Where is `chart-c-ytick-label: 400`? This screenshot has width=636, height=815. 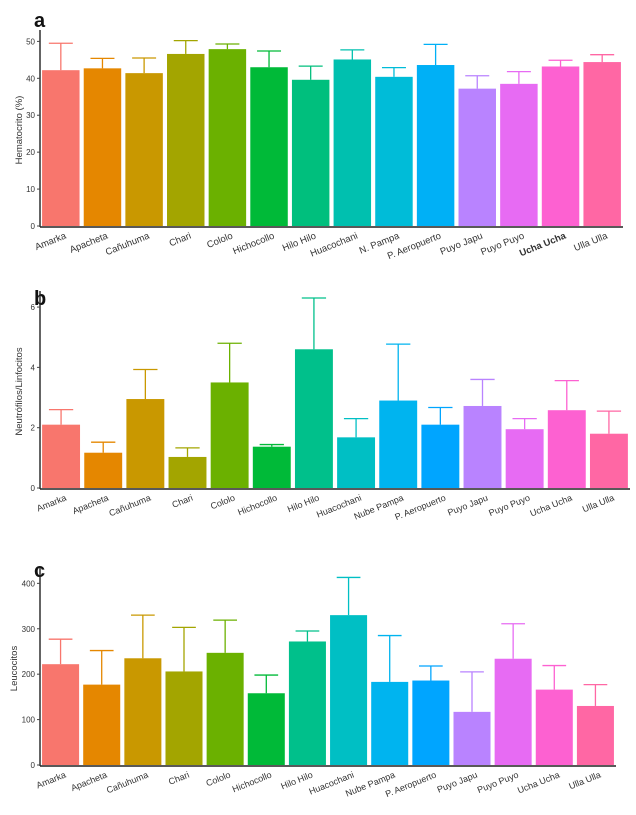
chart-c-ytick-label: 400 is located at coordinates (29, 583).